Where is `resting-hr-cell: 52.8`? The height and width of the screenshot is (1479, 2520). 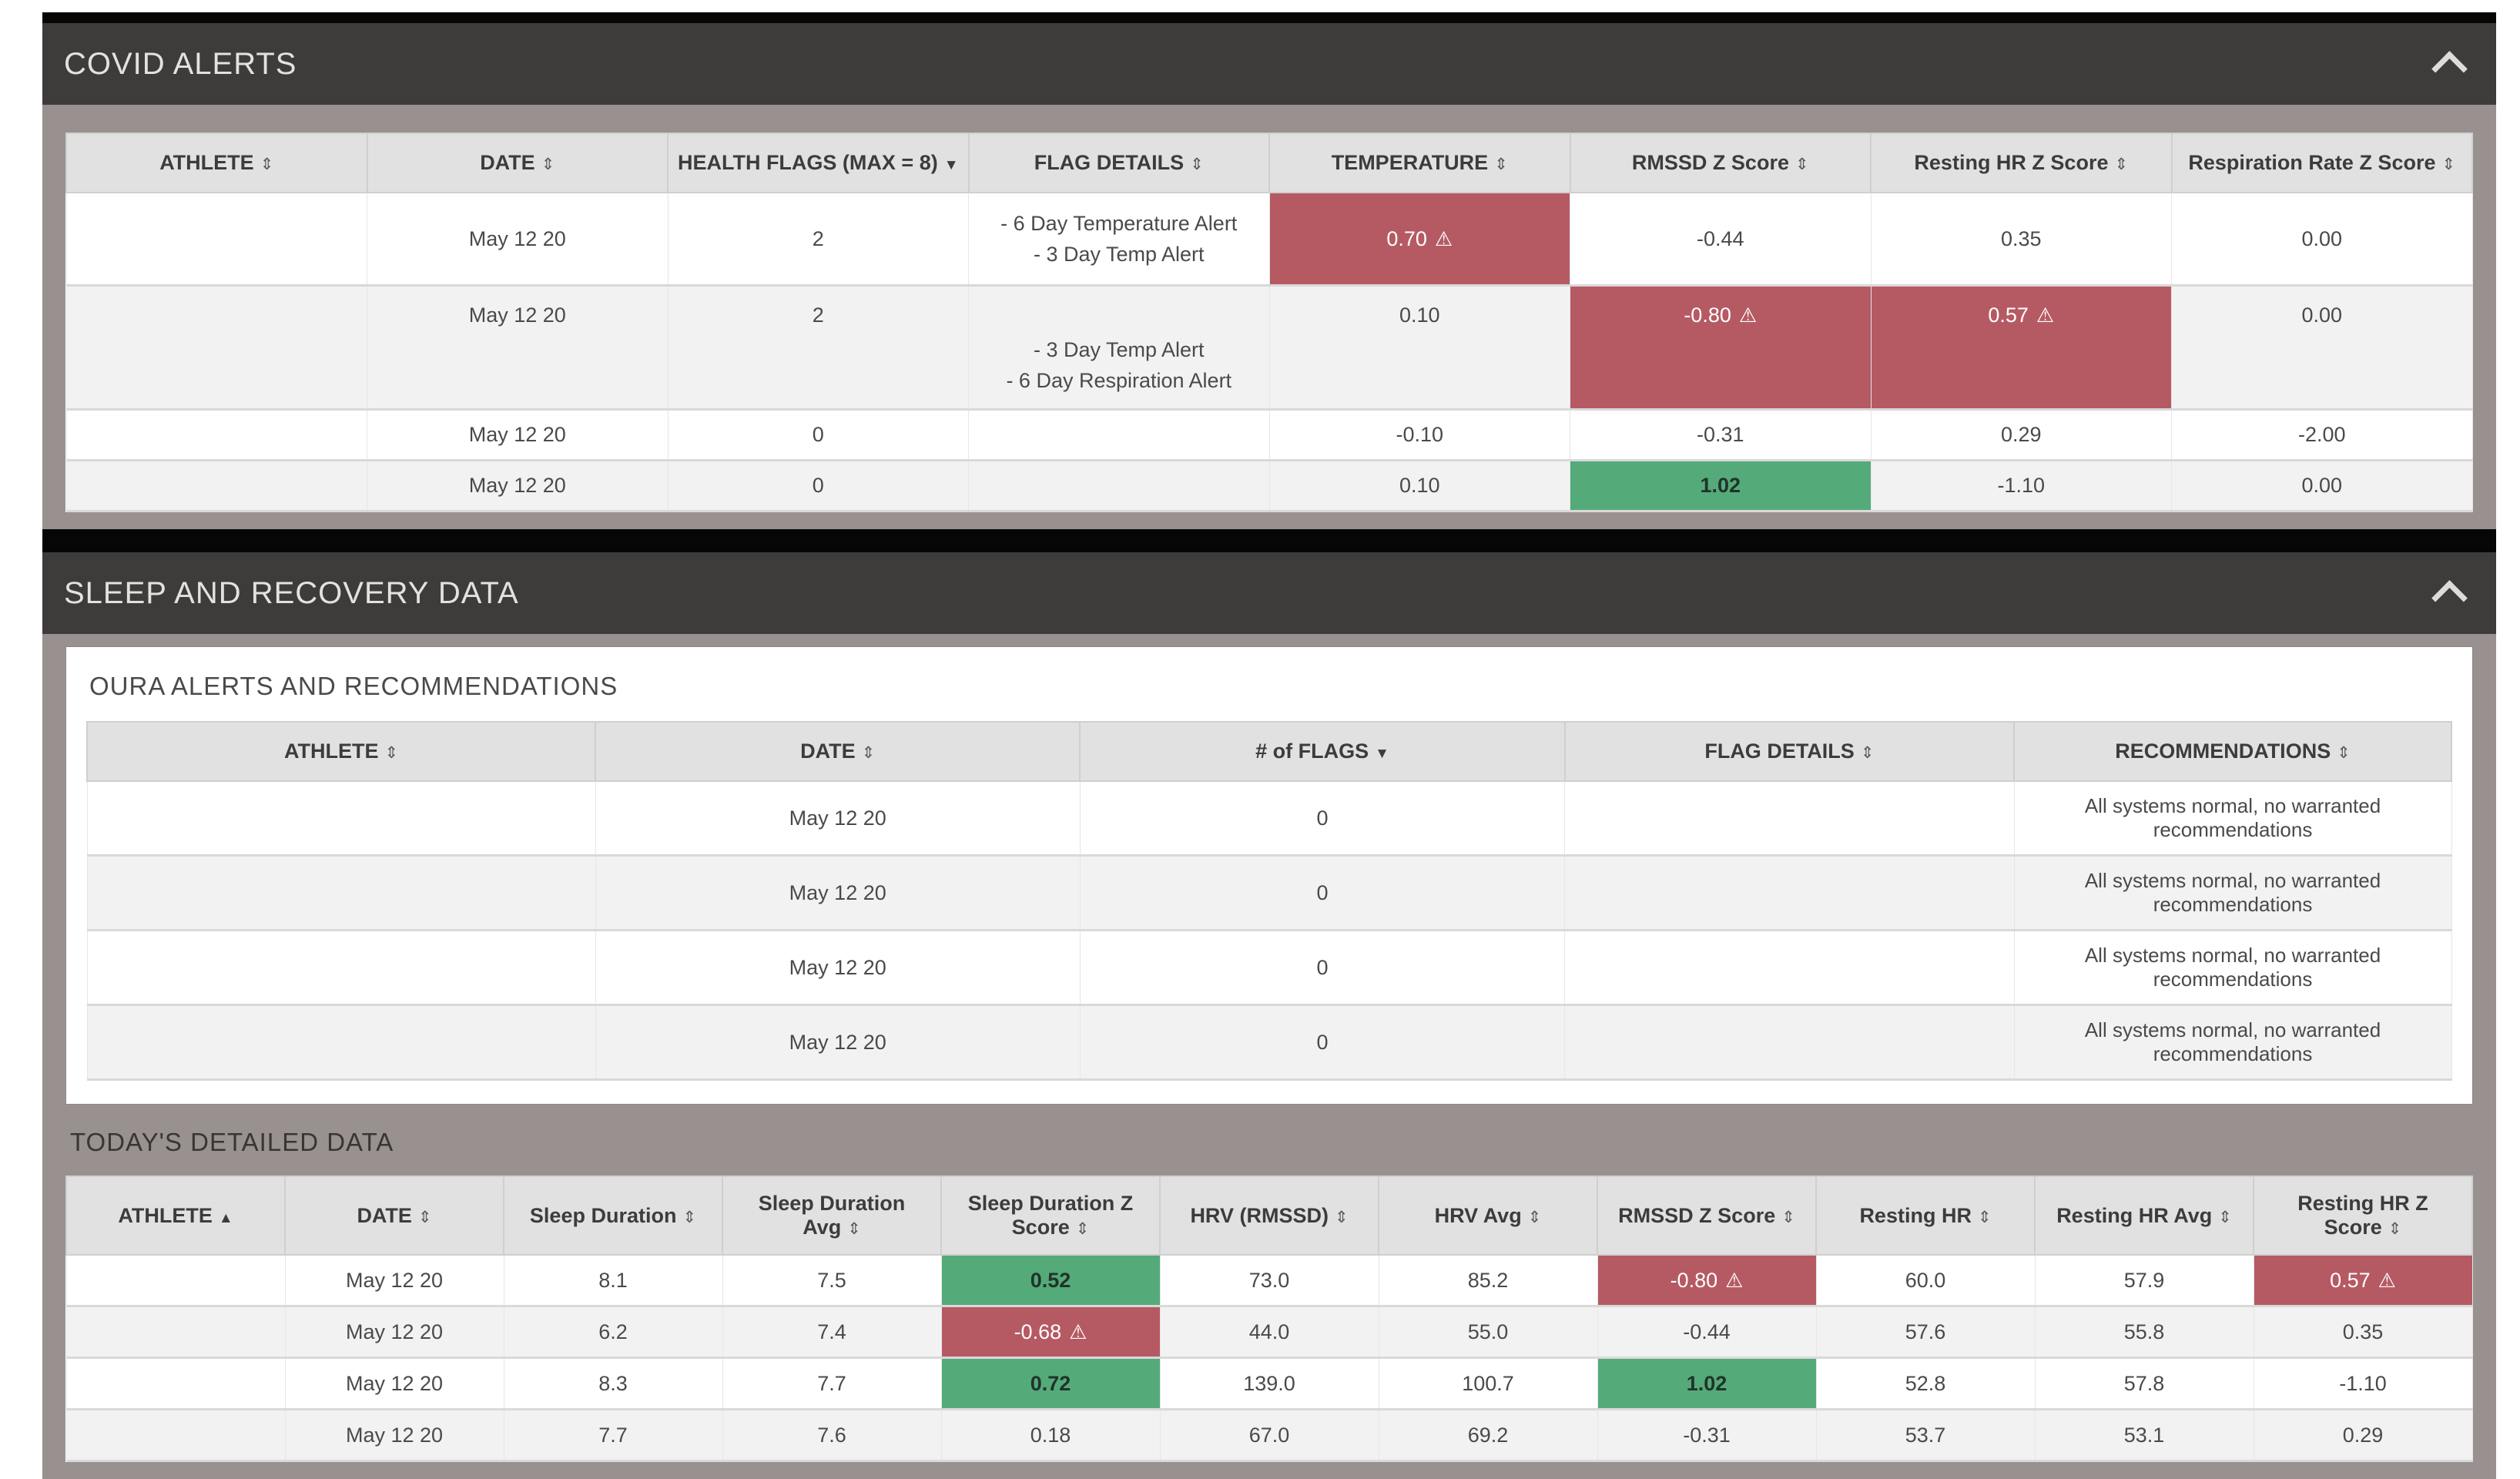
resting-hr-cell: 52.8 is located at coordinates (1926, 1383).